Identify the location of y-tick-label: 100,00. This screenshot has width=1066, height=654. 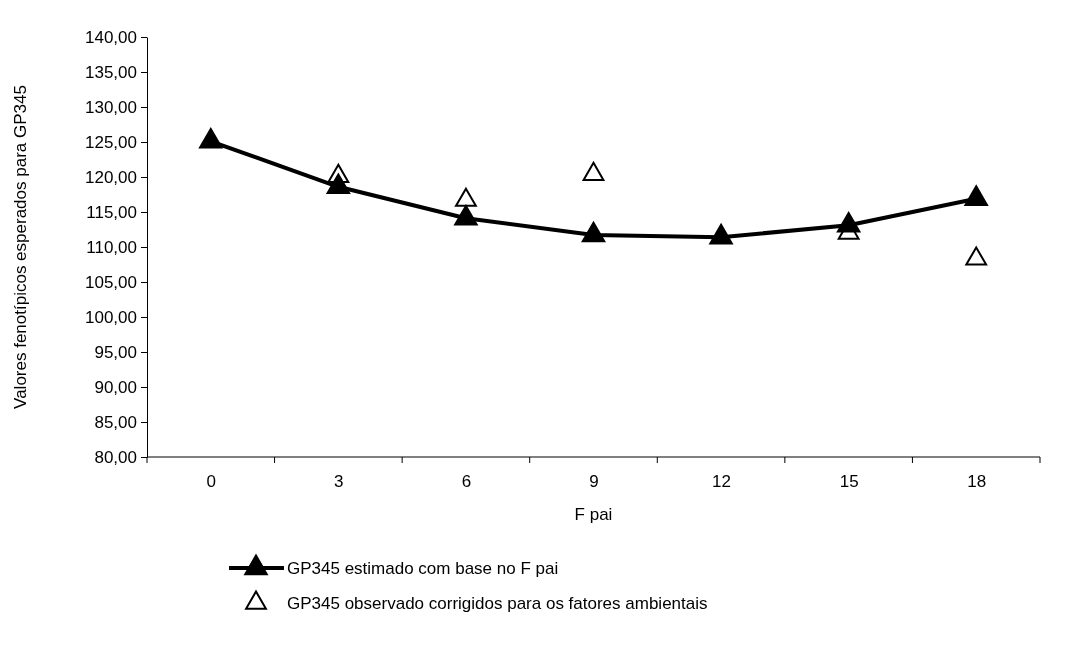
(111, 317).